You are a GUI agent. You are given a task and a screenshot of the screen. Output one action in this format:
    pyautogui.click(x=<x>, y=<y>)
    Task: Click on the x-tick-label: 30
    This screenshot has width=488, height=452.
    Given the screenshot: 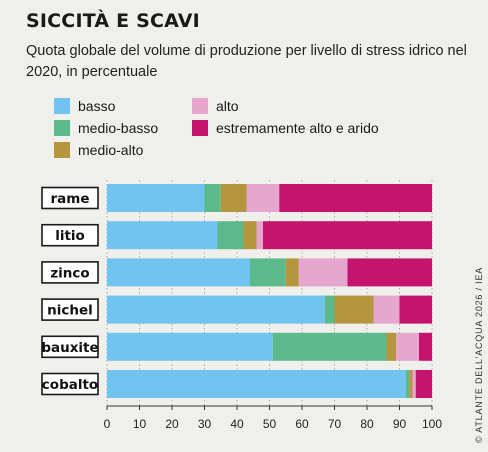 What is the action you would take?
    pyautogui.click(x=205, y=424)
    